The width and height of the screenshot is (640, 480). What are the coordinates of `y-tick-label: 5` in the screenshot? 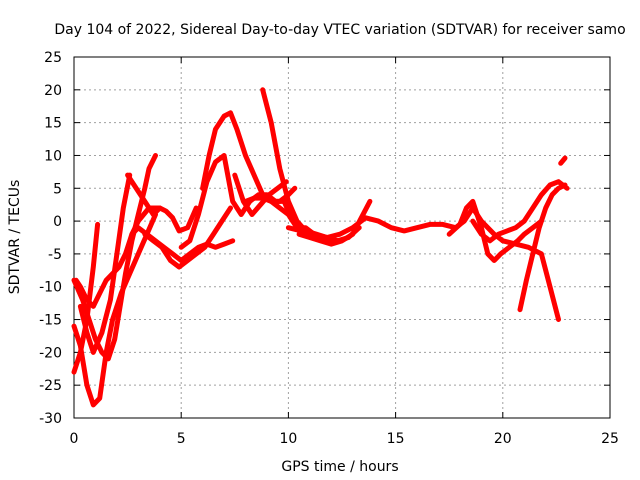 It's located at (57, 189).